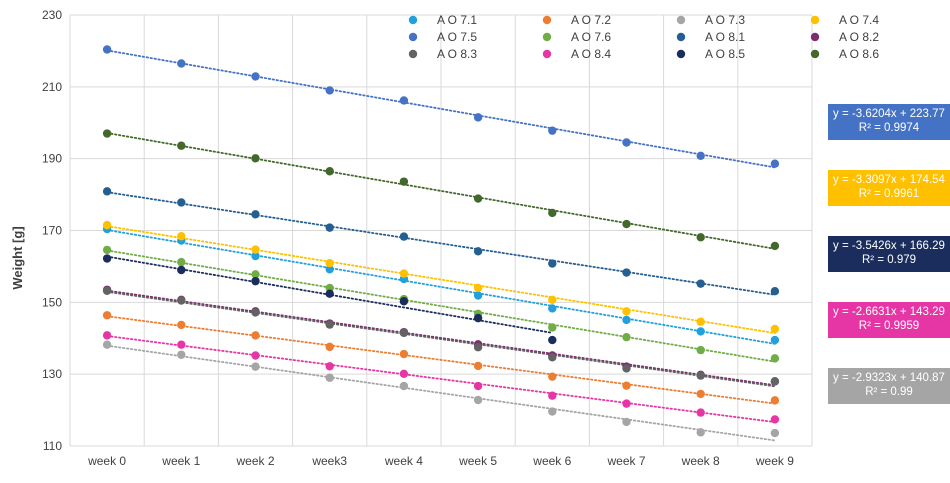  What do you see at coordinates (859, 37) in the screenshot?
I see `legend-label: A O 8.2` at bounding box center [859, 37].